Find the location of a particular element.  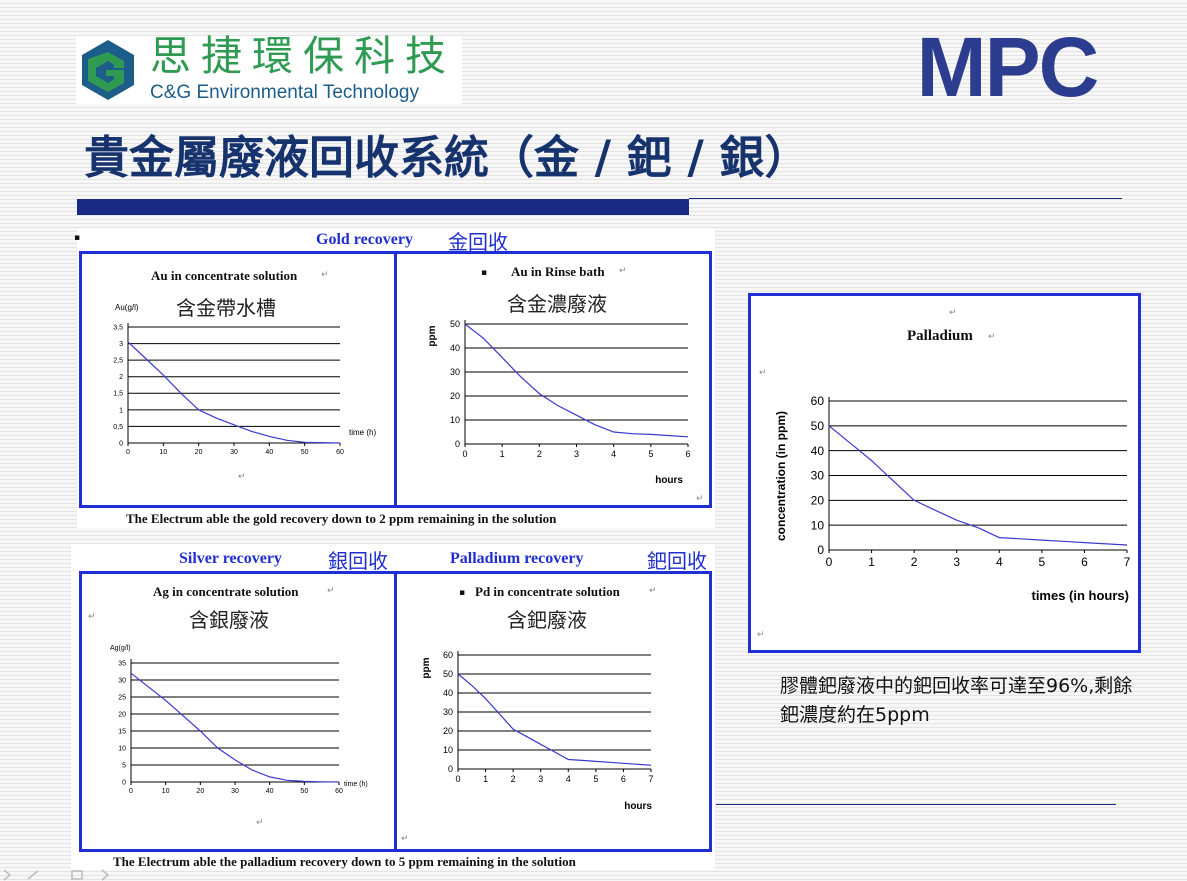

y-tick-label: 15 is located at coordinates (122, 731).